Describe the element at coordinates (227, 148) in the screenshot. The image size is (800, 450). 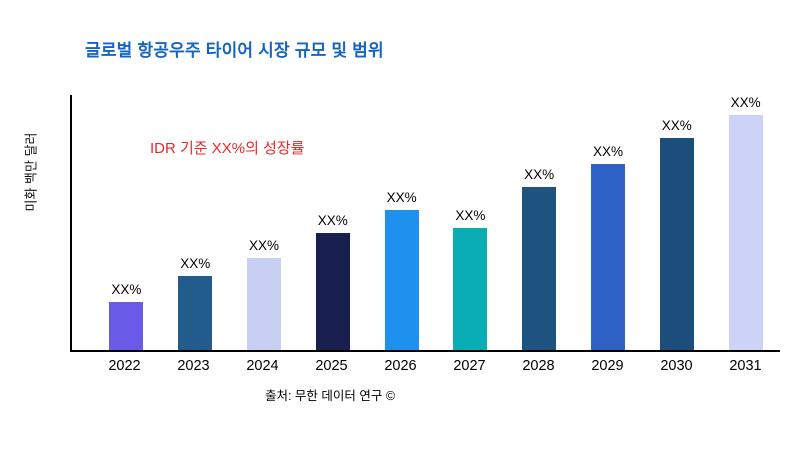
I see `growth-annotation: IDR 기준 XX%의 성장률` at that location.